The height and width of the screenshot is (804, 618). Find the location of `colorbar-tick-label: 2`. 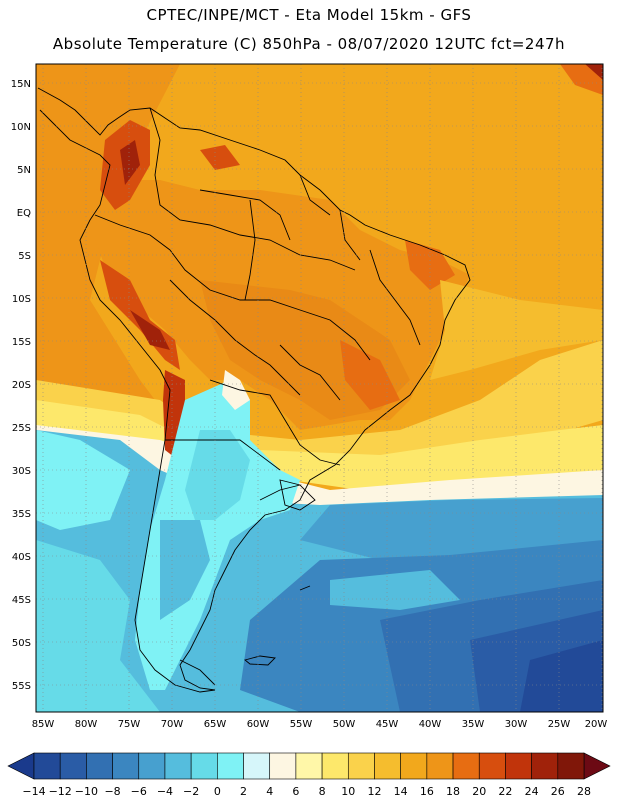

colorbar-tick-label: 2 is located at coordinates (243, 791).